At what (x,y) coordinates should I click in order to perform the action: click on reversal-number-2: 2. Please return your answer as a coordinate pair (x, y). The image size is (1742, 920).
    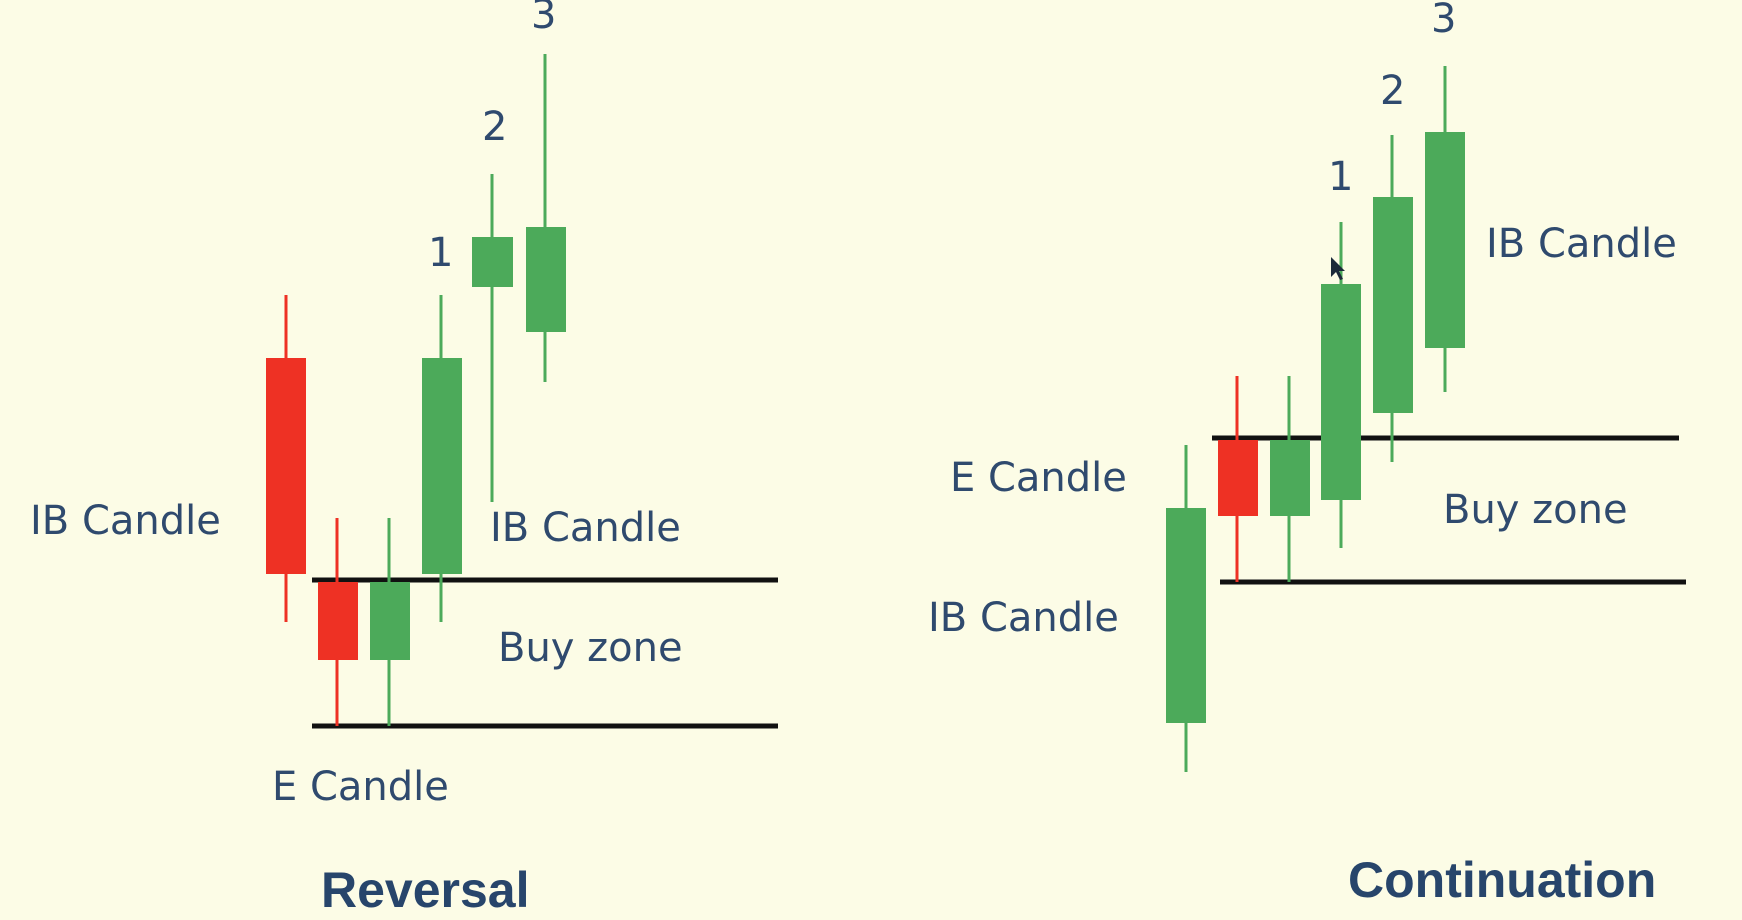
    Looking at the image, I should click on (494, 127).